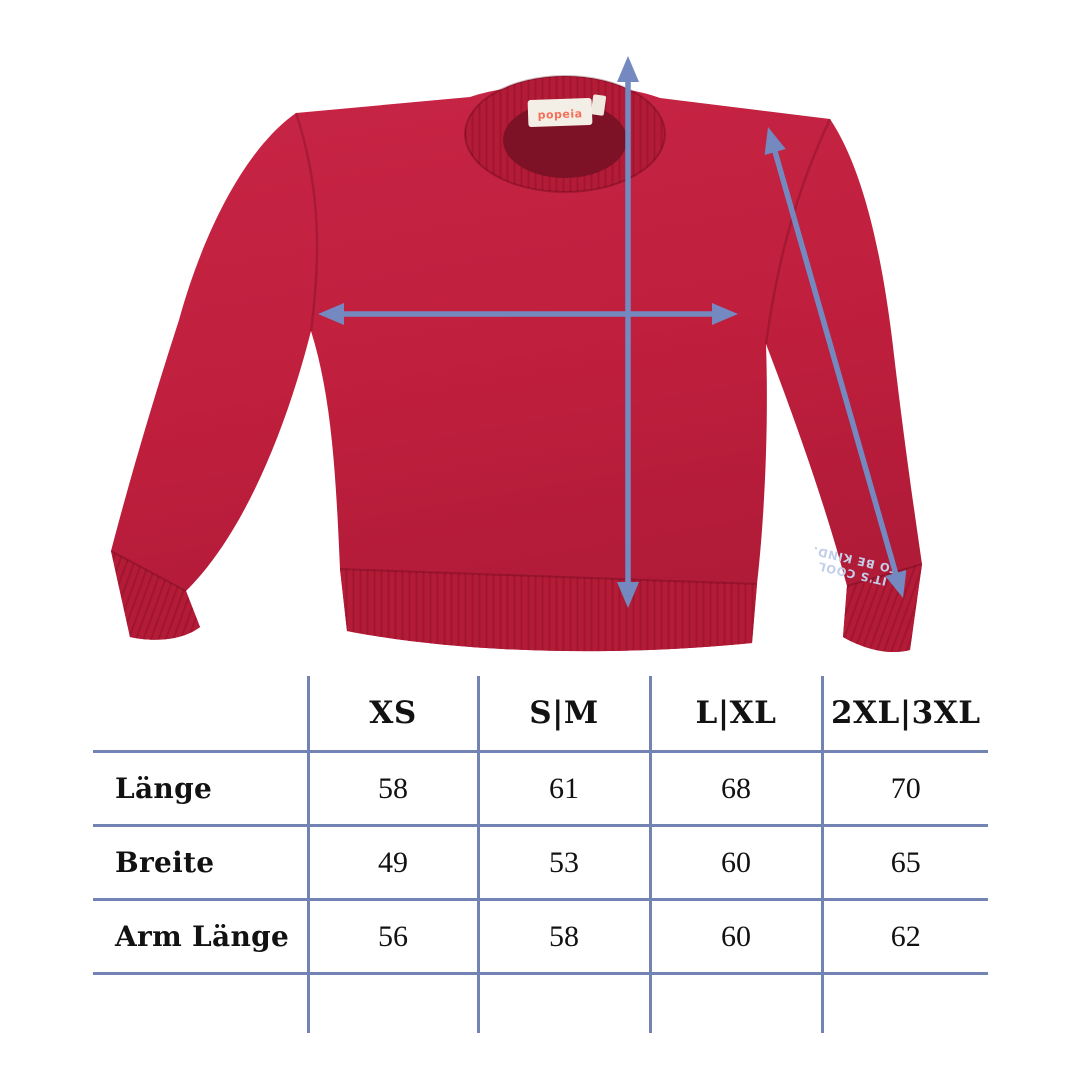 The height and width of the screenshot is (1080, 1080). What do you see at coordinates (775, 141) in the screenshot?
I see `arm-length-arrowhead-top` at bounding box center [775, 141].